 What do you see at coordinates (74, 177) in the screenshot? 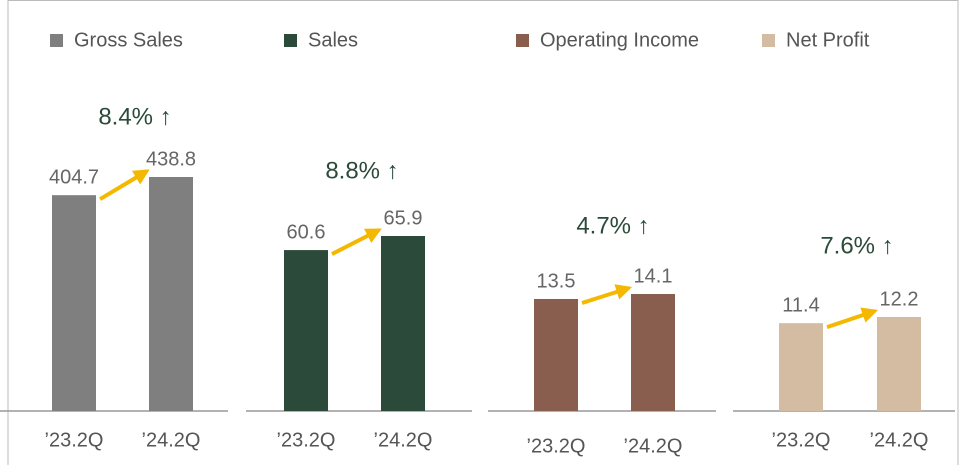
I see `value-label: 404.7` at bounding box center [74, 177].